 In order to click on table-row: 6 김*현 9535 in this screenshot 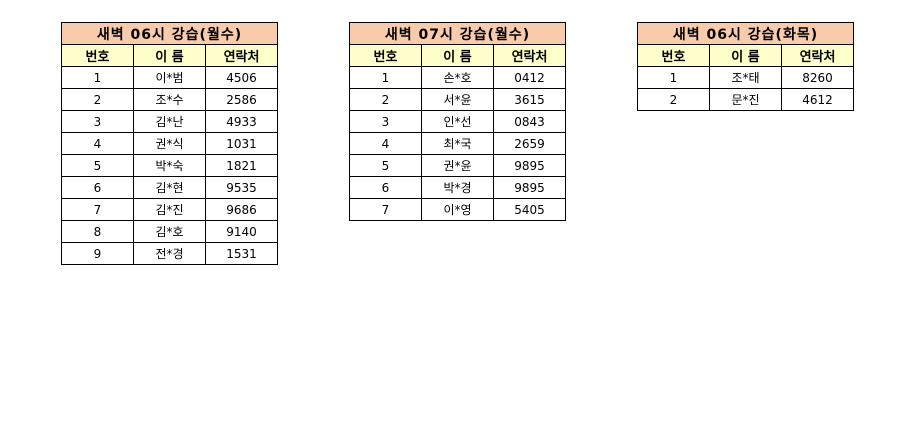, I will do `click(170, 187)`.